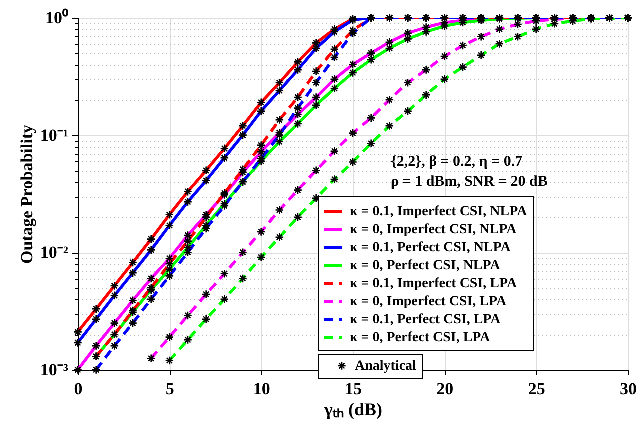  Describe the element at coordinates (26, 194) in the screenshot. I see `y-axis-title: Outage Probability` at that location.